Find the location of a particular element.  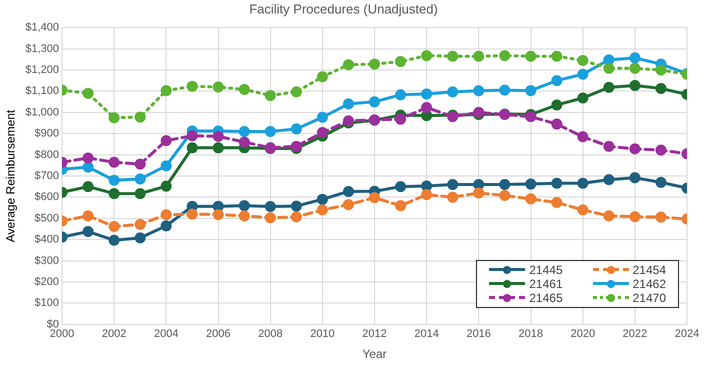

y-tick-label: $900 is located at coordinates (47, 134).